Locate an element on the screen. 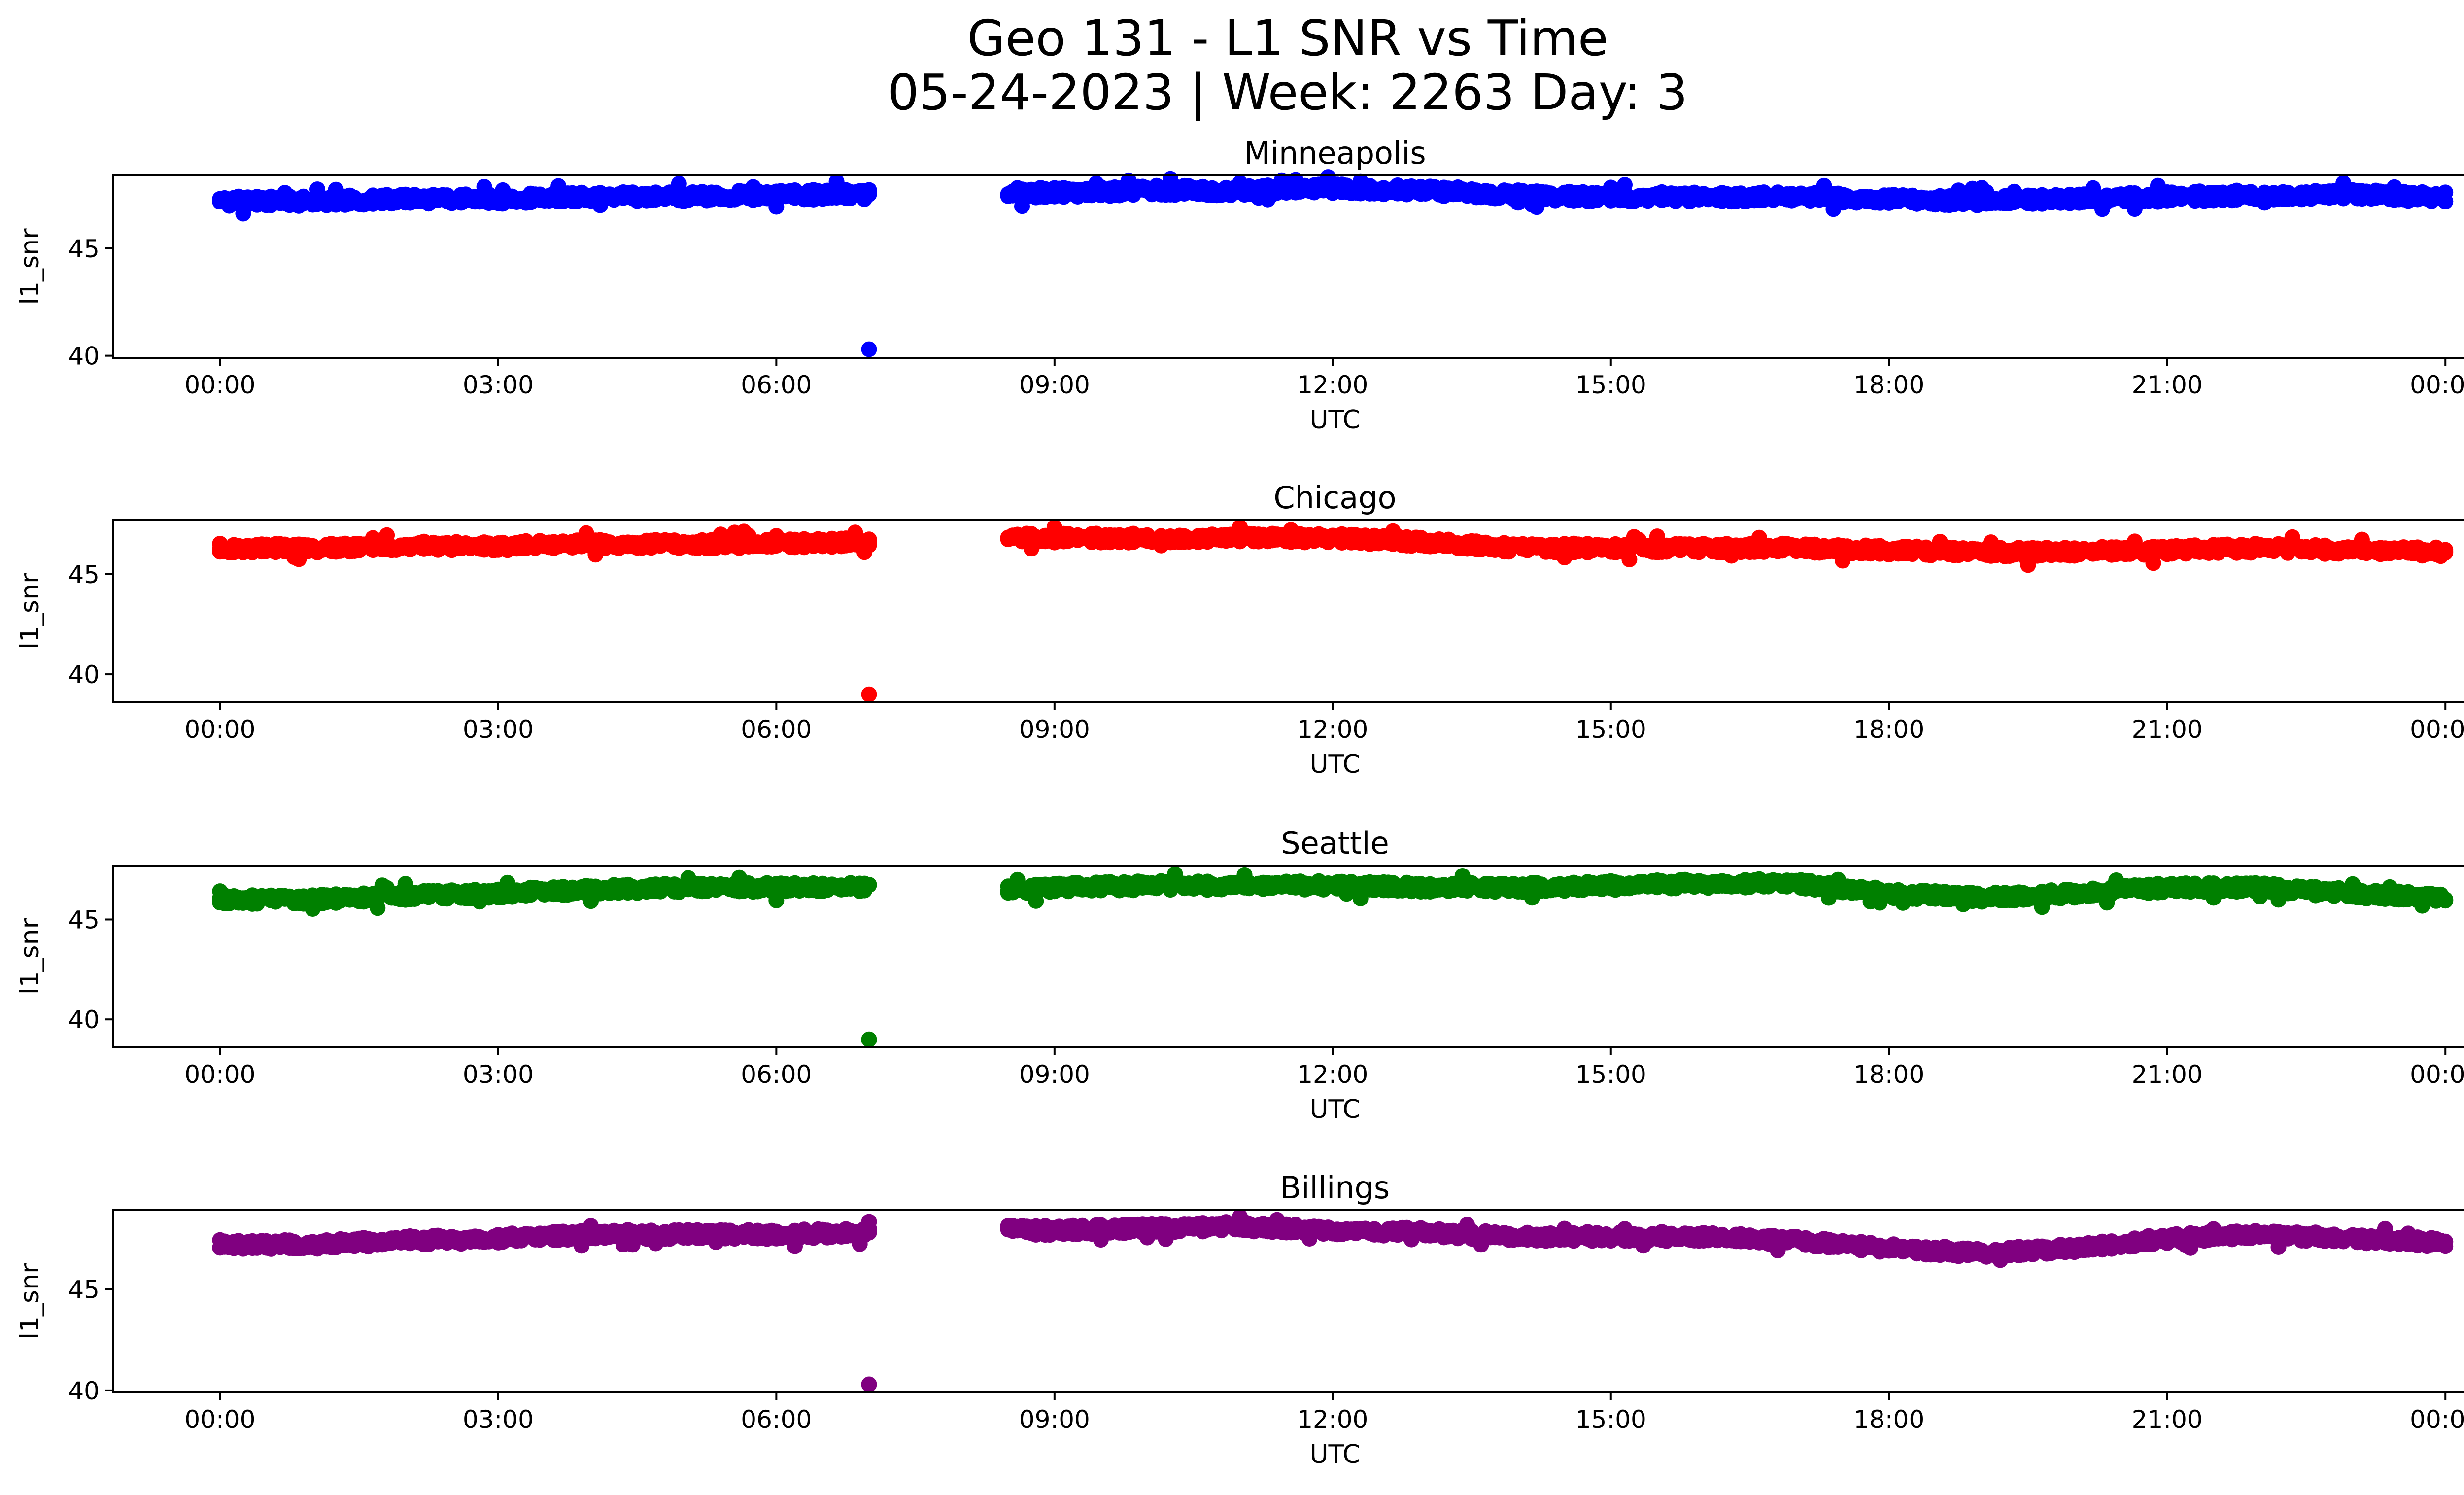 The width and height of the screenshot is (2464, 1495). axes-frame is located at coordinates (1288, 266).